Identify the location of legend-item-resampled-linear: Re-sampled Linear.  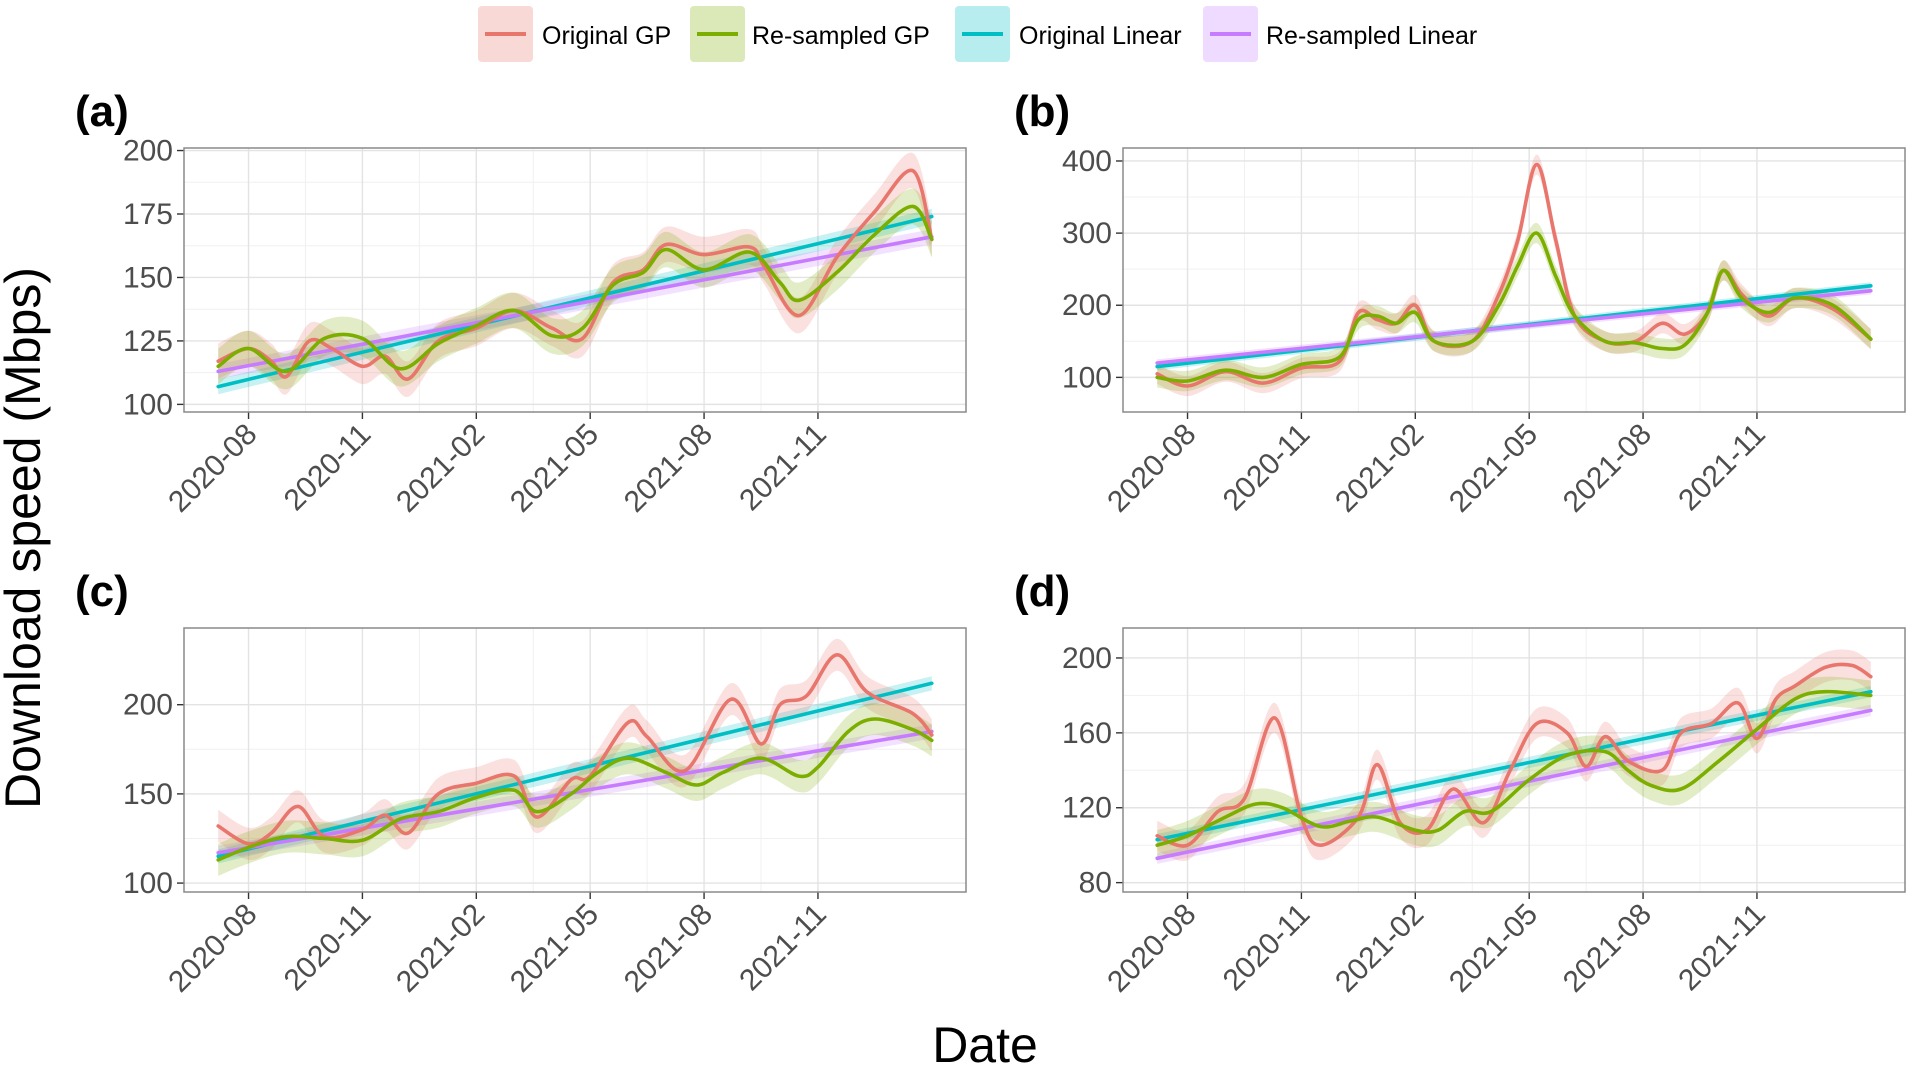
(1340, 34).